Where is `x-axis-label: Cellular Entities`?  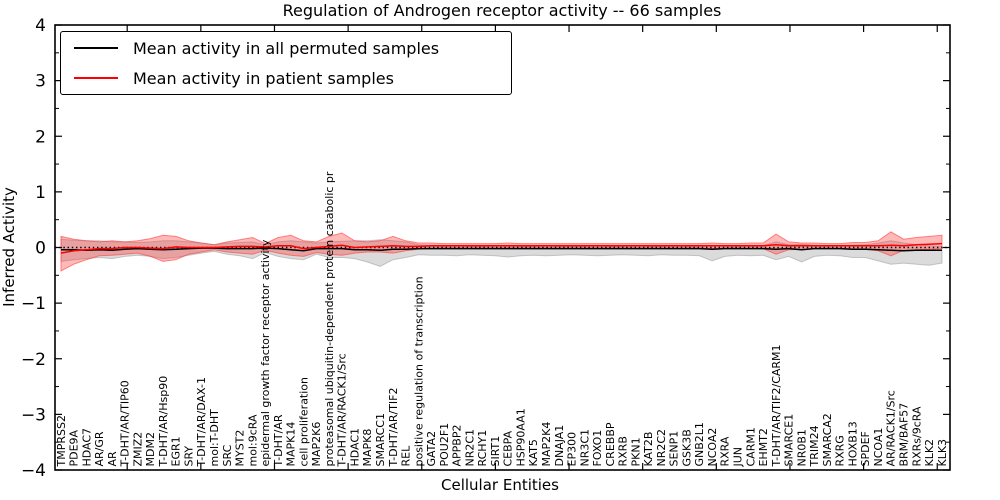
x-axis-label: Cellular Entities is located at coordinates (500, 485).